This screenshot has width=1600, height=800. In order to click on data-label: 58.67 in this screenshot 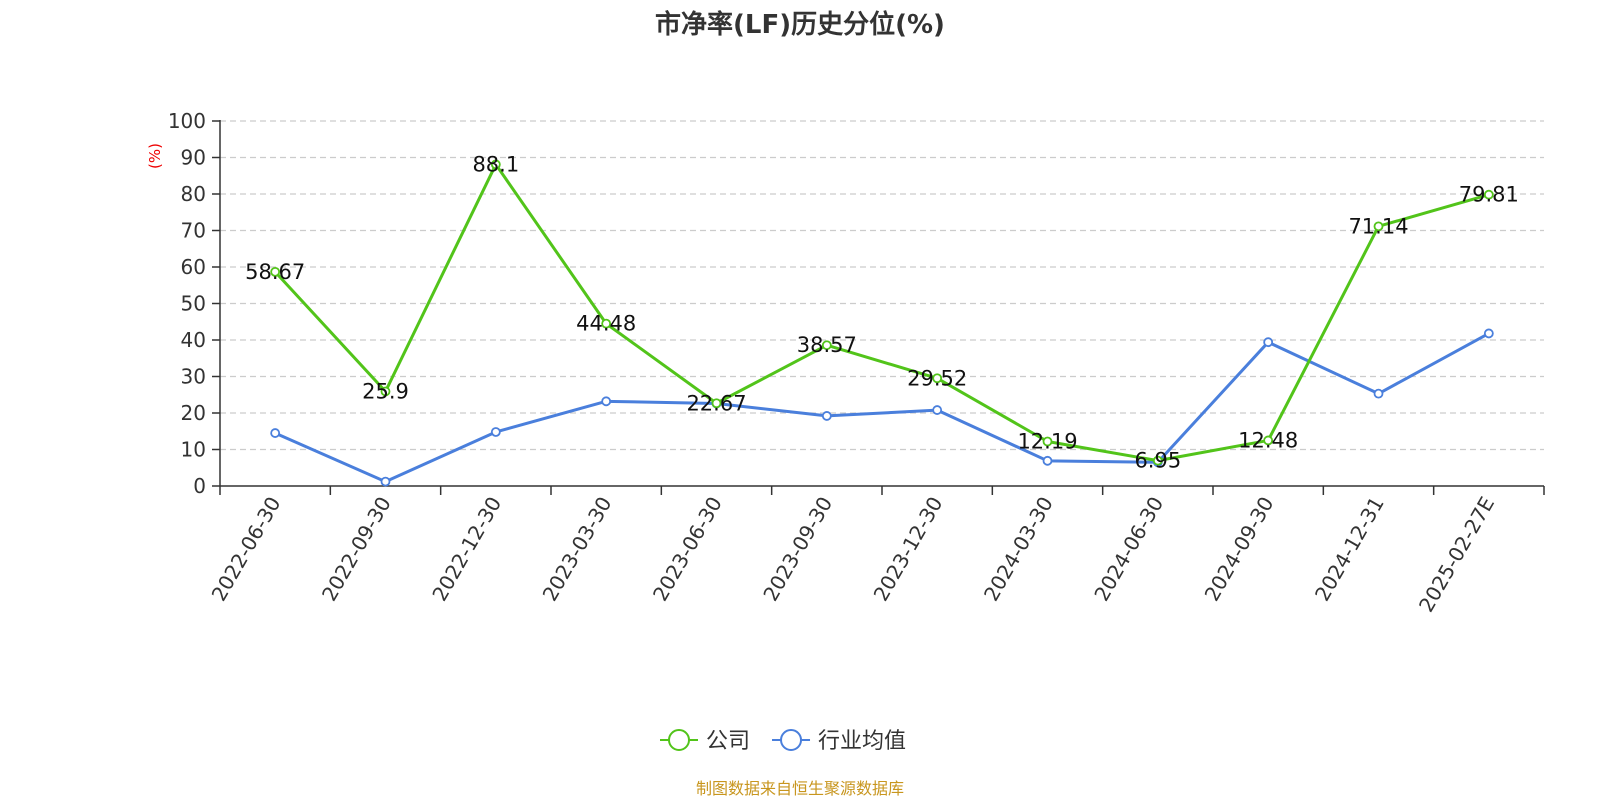, I will do `click(275, 272)`.